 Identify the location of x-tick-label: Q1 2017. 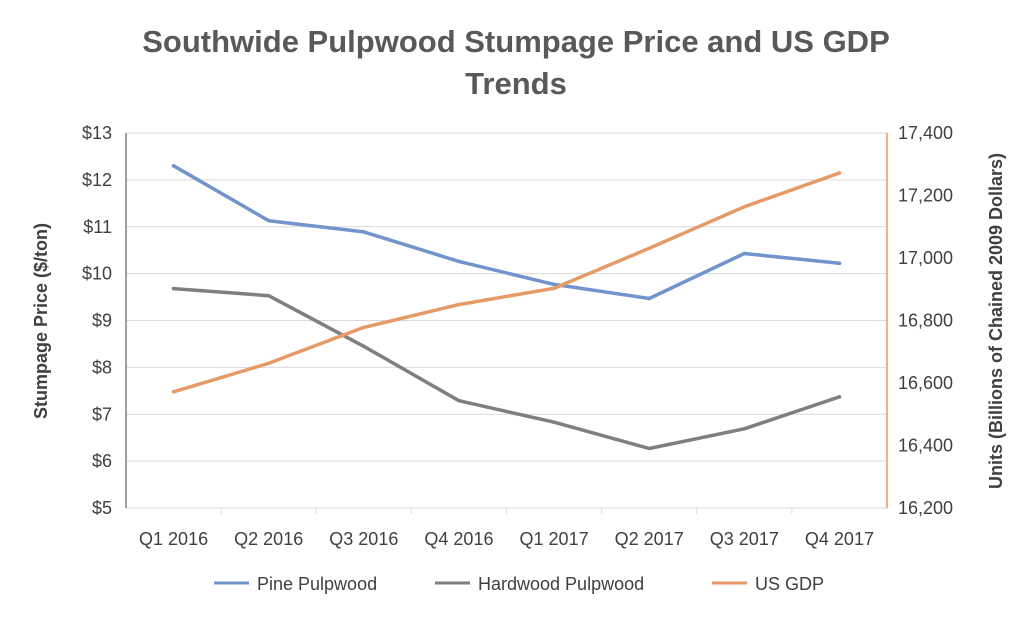
(554, 539).